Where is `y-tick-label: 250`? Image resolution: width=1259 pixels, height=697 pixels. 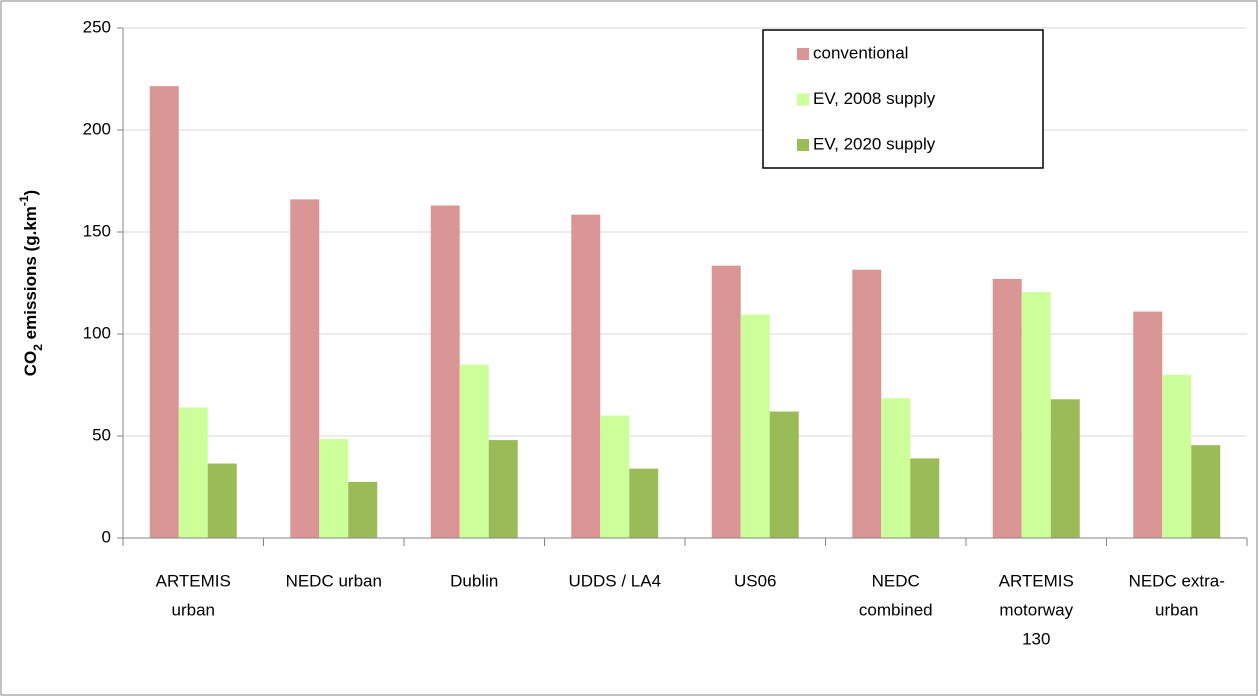
y-tick-label: 250 is located at coordinates (97, 26).